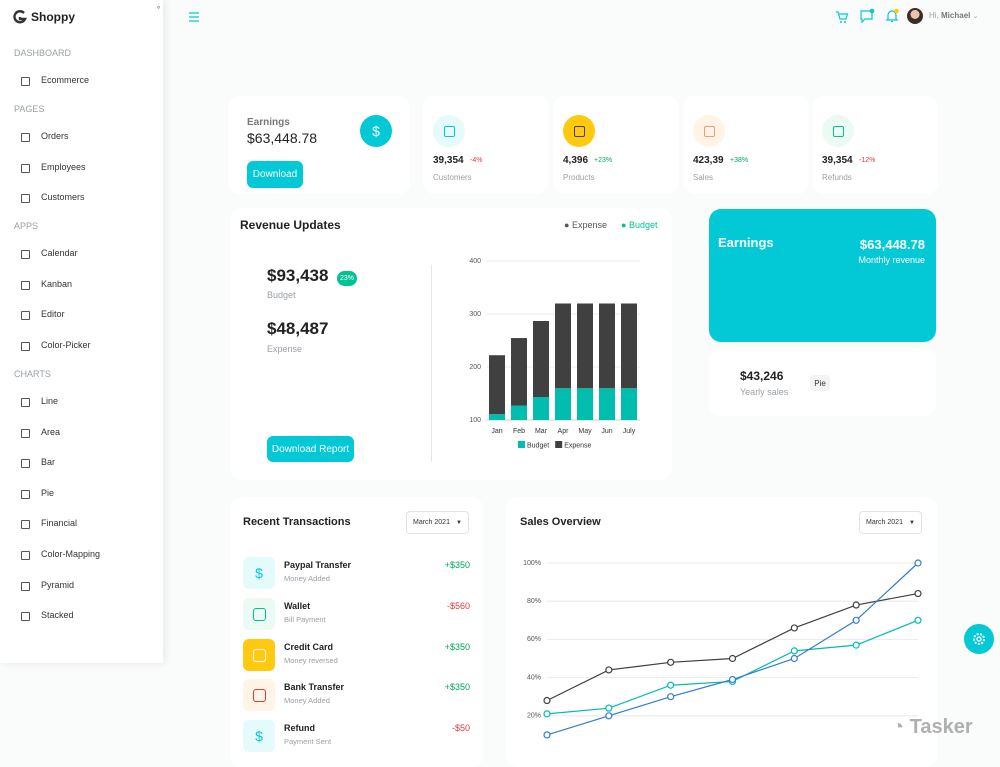 The image size is (1000, 767). I want to click on section-title: DASHBOARD, so click(43, 53).